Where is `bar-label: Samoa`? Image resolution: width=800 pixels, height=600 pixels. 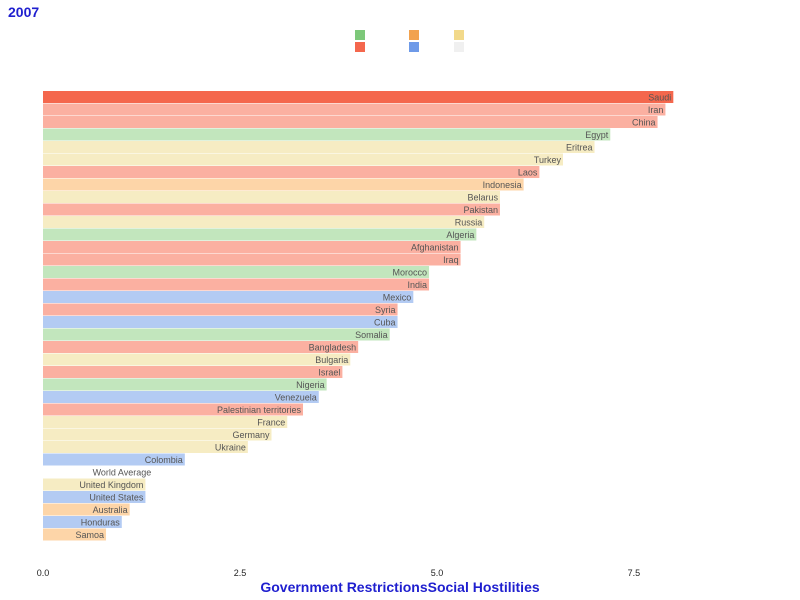 bar-label: Samoa is located at coordinates (90, 535).